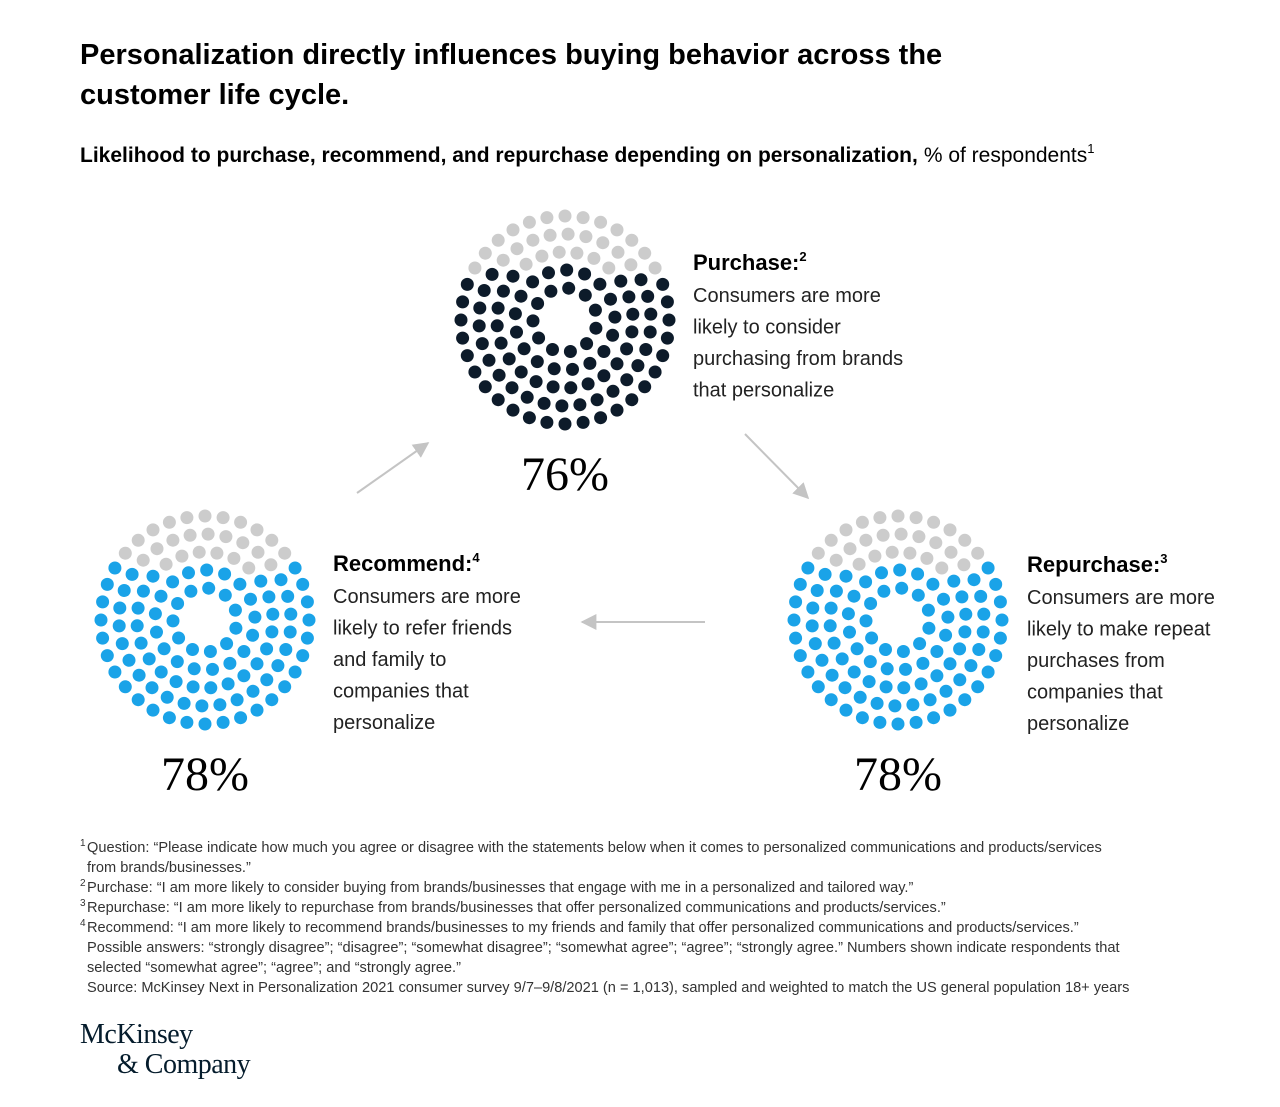 The width and height of the screenshot is (1280, 1107). What do you see at coordinates (83, 923) in the screenshot?
I see `footnote-marker: 4` at bounding box center [83, 923].